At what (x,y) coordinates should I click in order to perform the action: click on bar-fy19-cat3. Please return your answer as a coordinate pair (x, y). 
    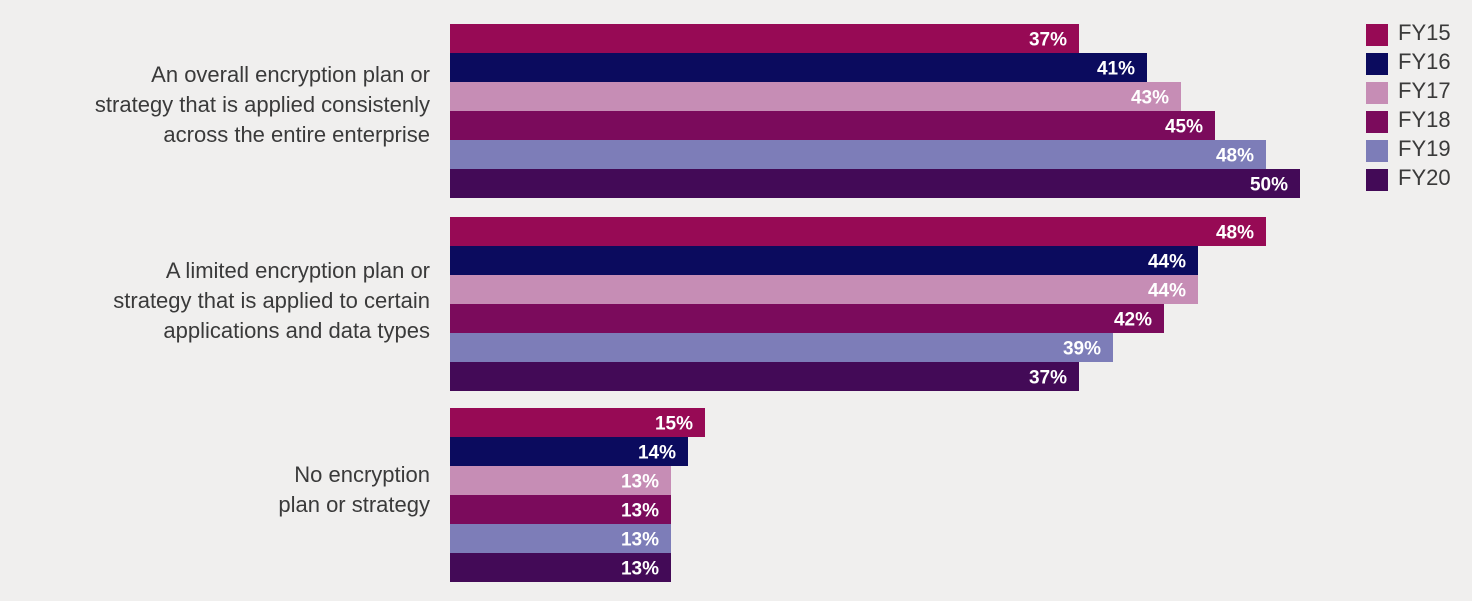
    Looking at the image, I should click on (560, 538).